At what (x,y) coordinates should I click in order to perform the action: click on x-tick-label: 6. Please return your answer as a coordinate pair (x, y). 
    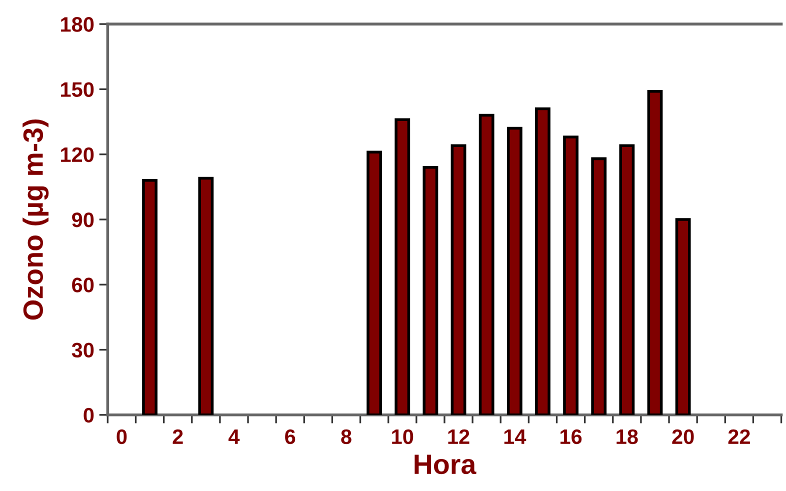
    Looking at the image, I should click on (290, 436).